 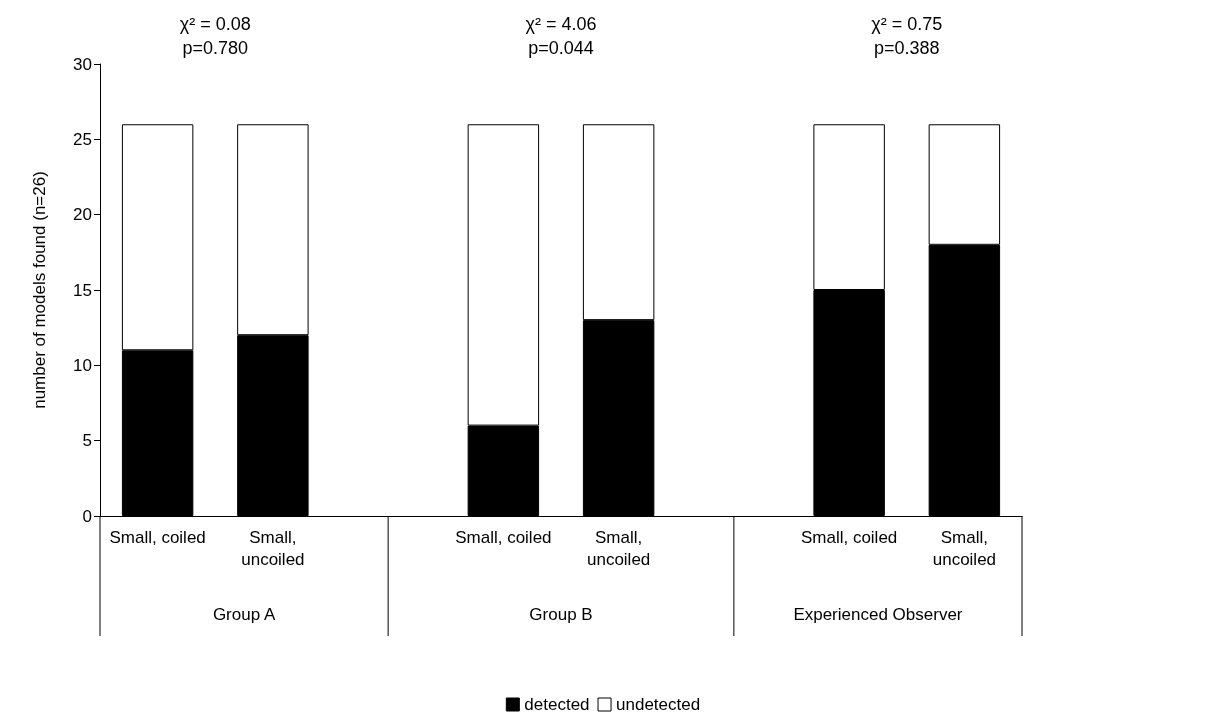 What do you see at coordinates (82, 290) in the screenshot?
I see `y-tick-label: 15` at bounding box center [82, 290].